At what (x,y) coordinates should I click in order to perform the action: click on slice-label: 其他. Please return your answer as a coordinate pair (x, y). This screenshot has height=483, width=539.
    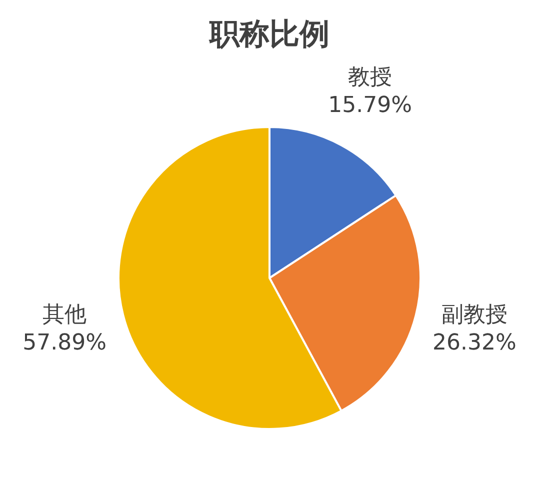
    Looking at the image, I should click on (64, 315).